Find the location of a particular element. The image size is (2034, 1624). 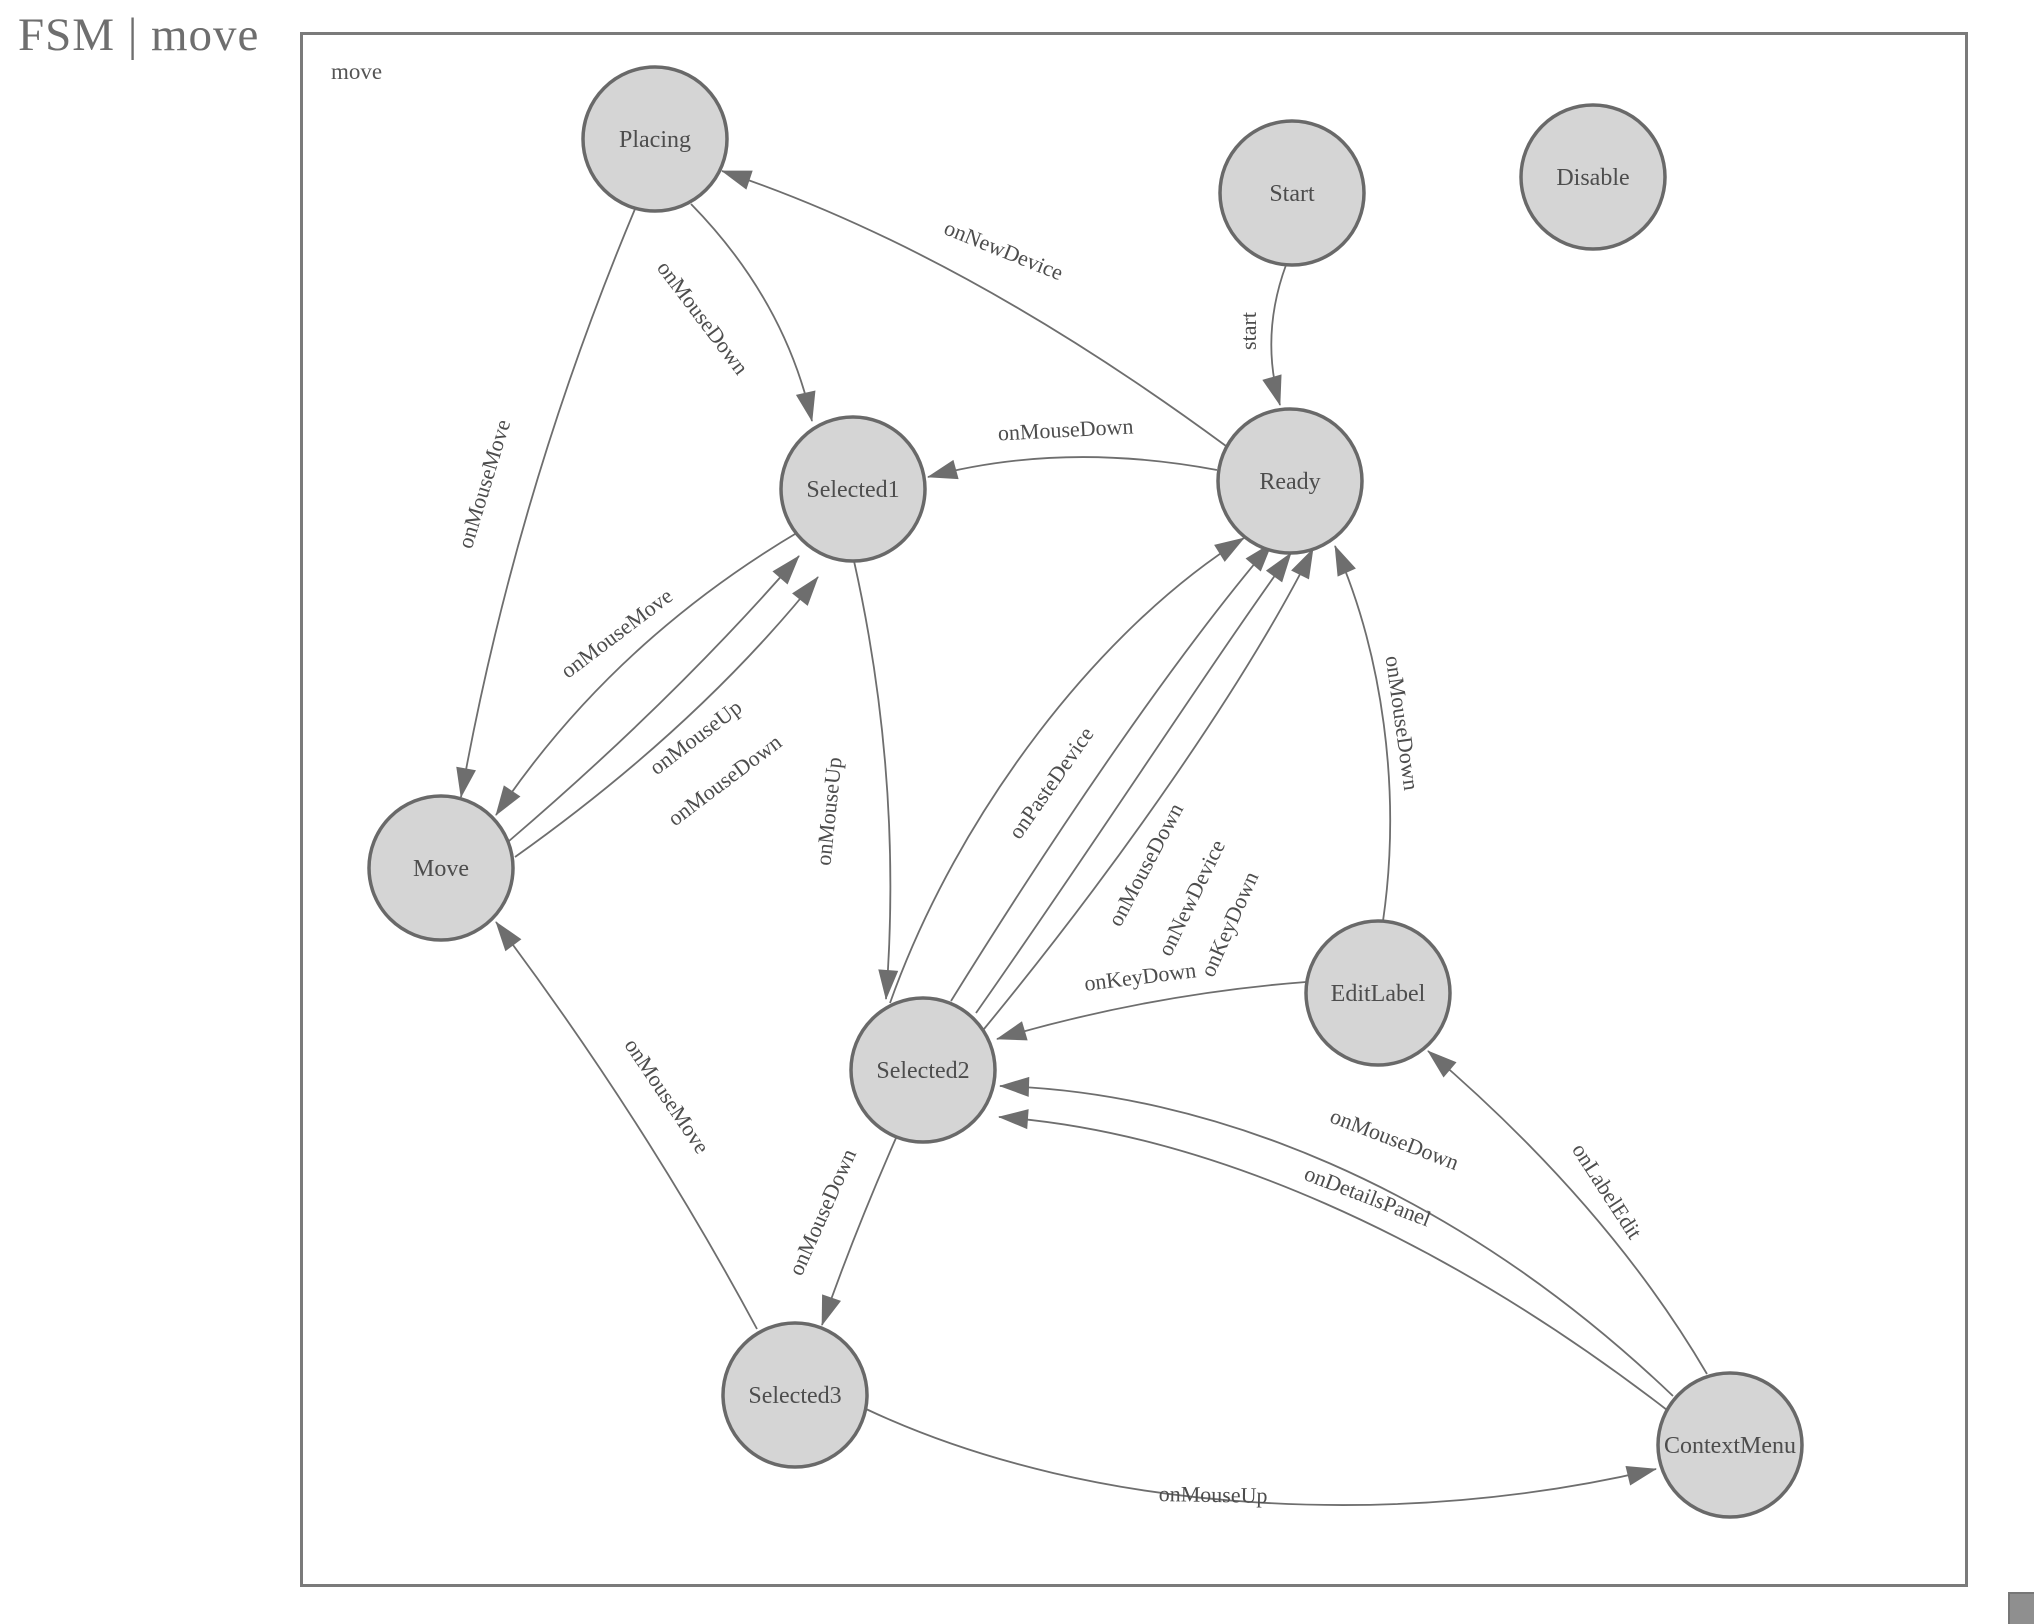

transition-selected2-to-ready-onNewDevice: onNewDevice is located at coordinates (1133, 783).